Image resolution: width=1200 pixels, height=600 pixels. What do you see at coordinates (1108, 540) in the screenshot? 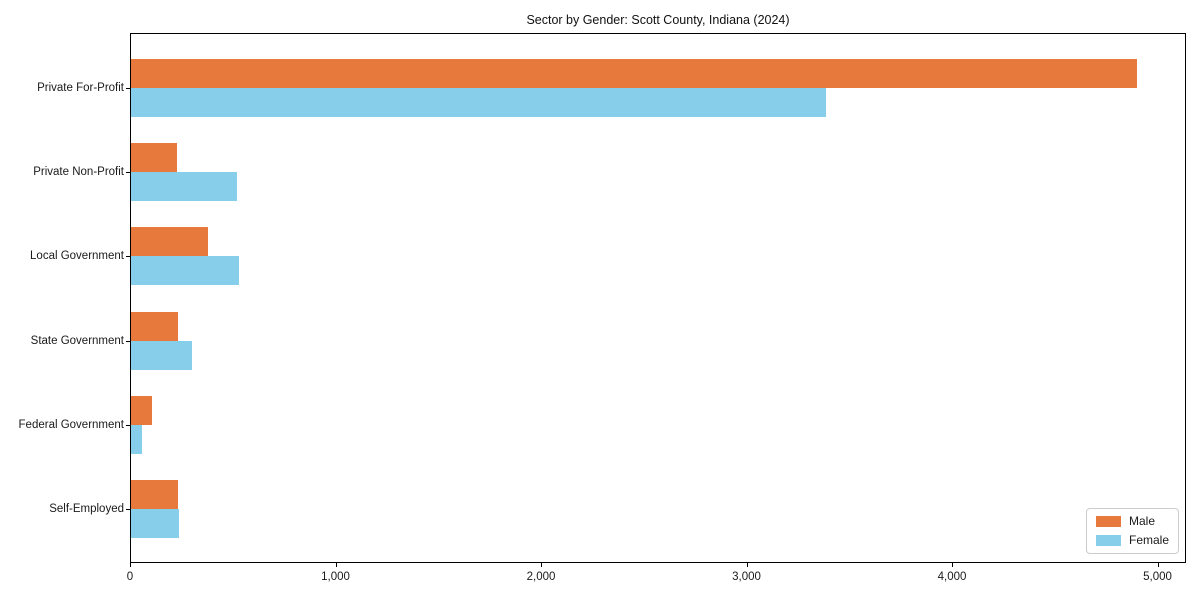
I see `legend-swatch-female` at bounding box center [1108, 540].